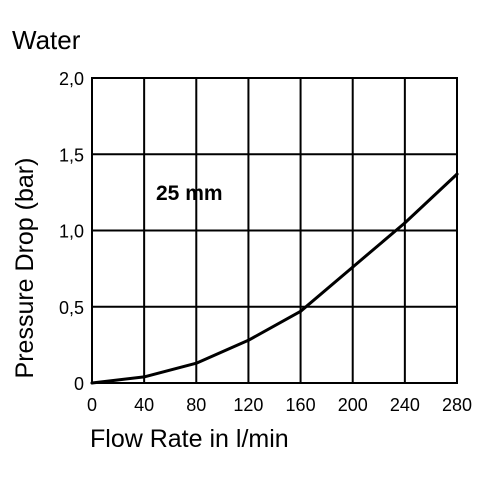  Describe the element at coordinates (71, 155) in the screenshot. I see `y-tick-label: 1,5` at that location.